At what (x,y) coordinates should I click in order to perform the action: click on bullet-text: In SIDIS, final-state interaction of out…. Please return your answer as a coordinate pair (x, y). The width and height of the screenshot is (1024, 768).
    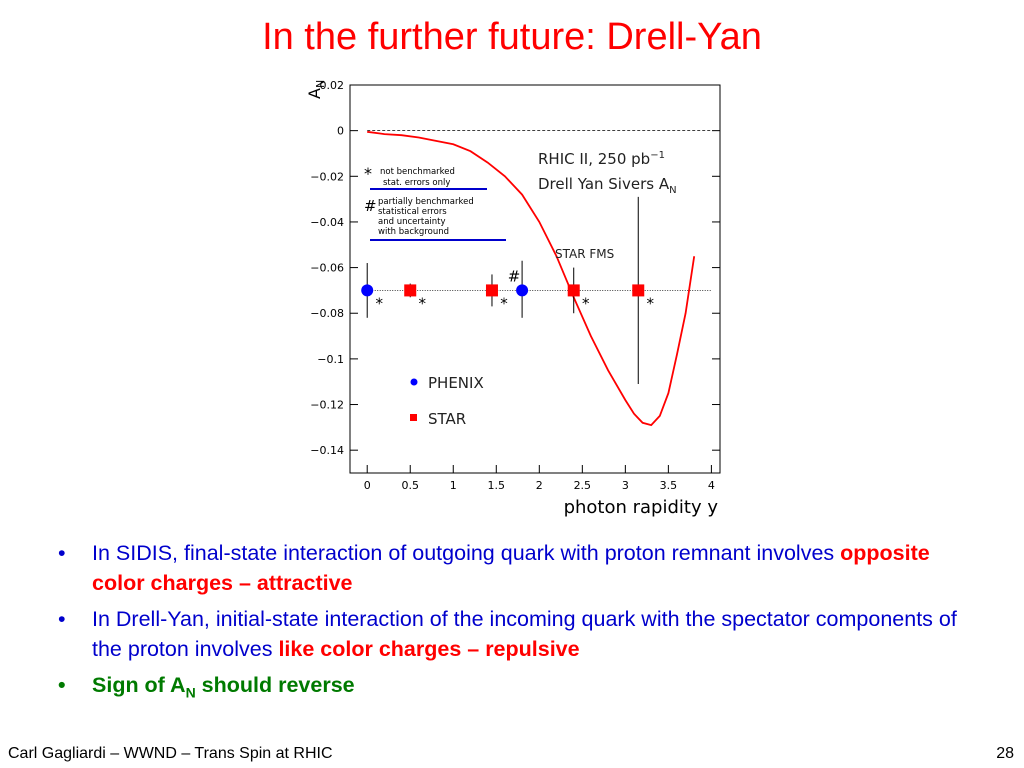
    Looking at the image, I should click on (466, 553).